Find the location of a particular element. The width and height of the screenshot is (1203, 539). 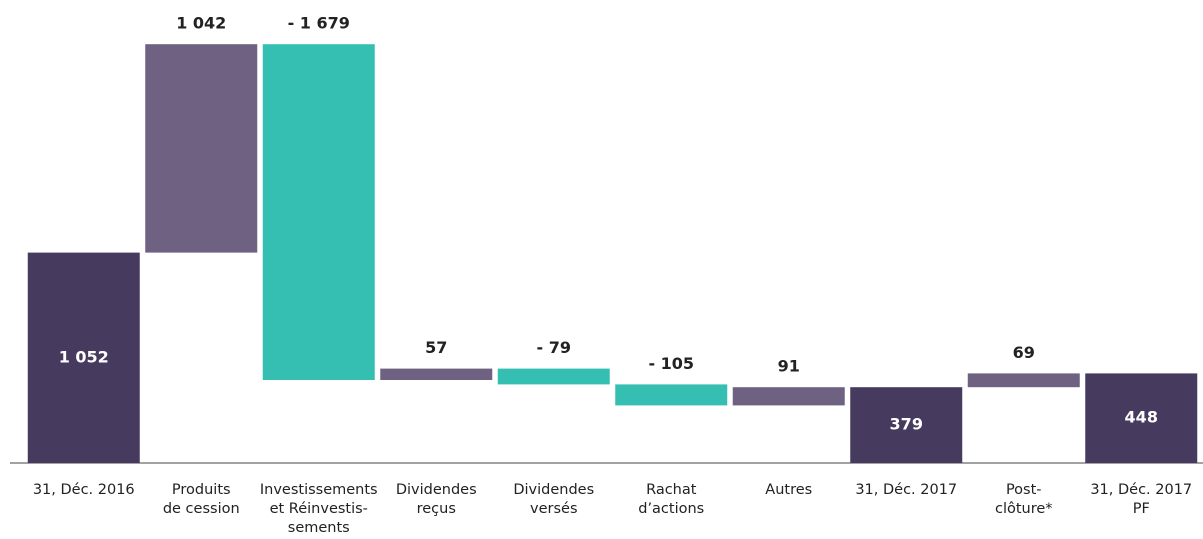

x-tick-label: de cession is located at coordinates (201, 509).